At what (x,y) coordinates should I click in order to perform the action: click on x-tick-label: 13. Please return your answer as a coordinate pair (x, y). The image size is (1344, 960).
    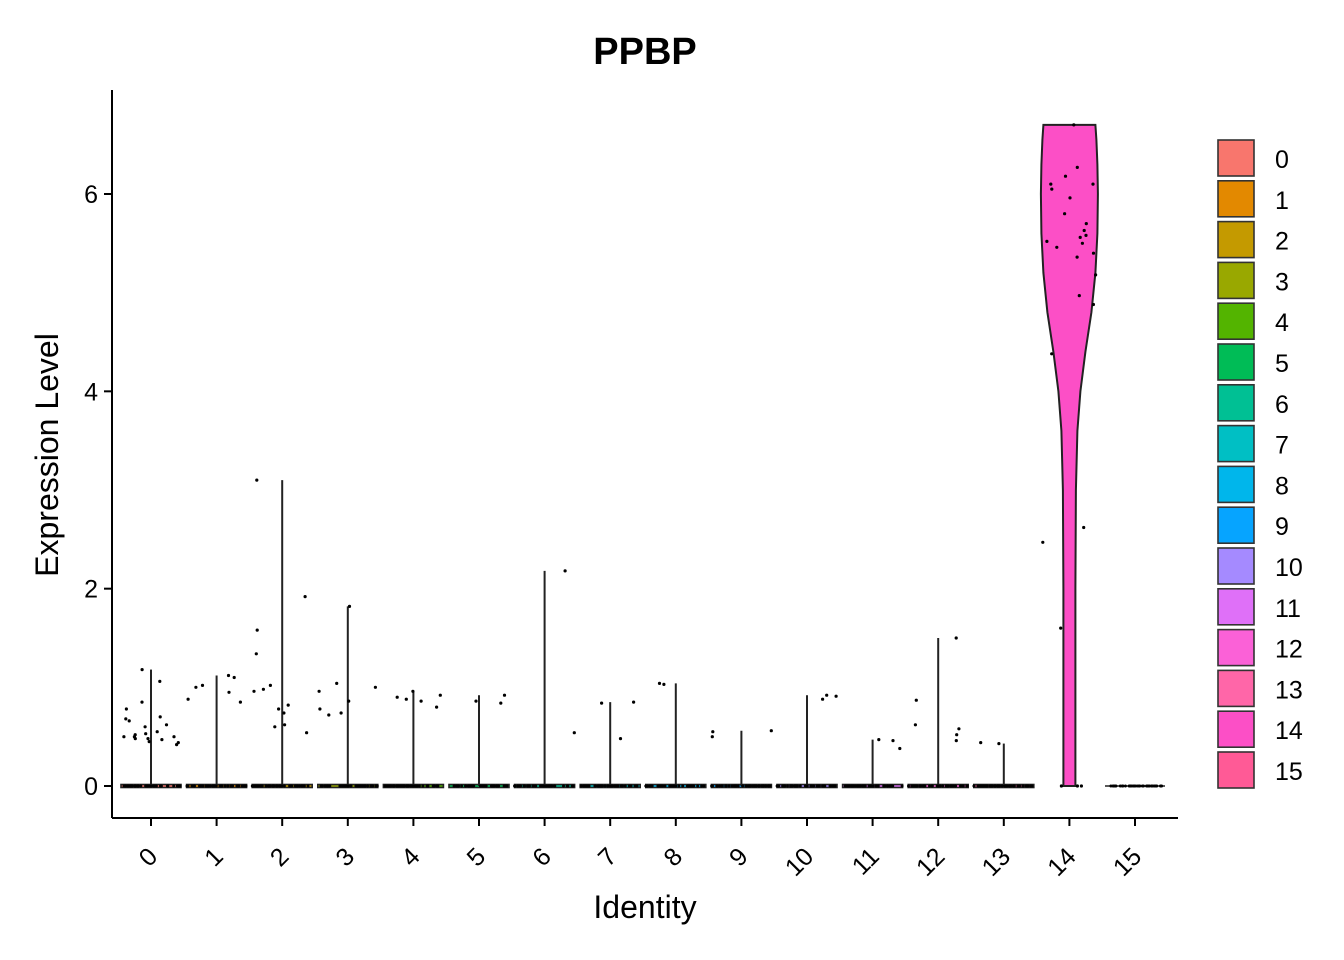
    Looking at the image, I should click on (996, 861).